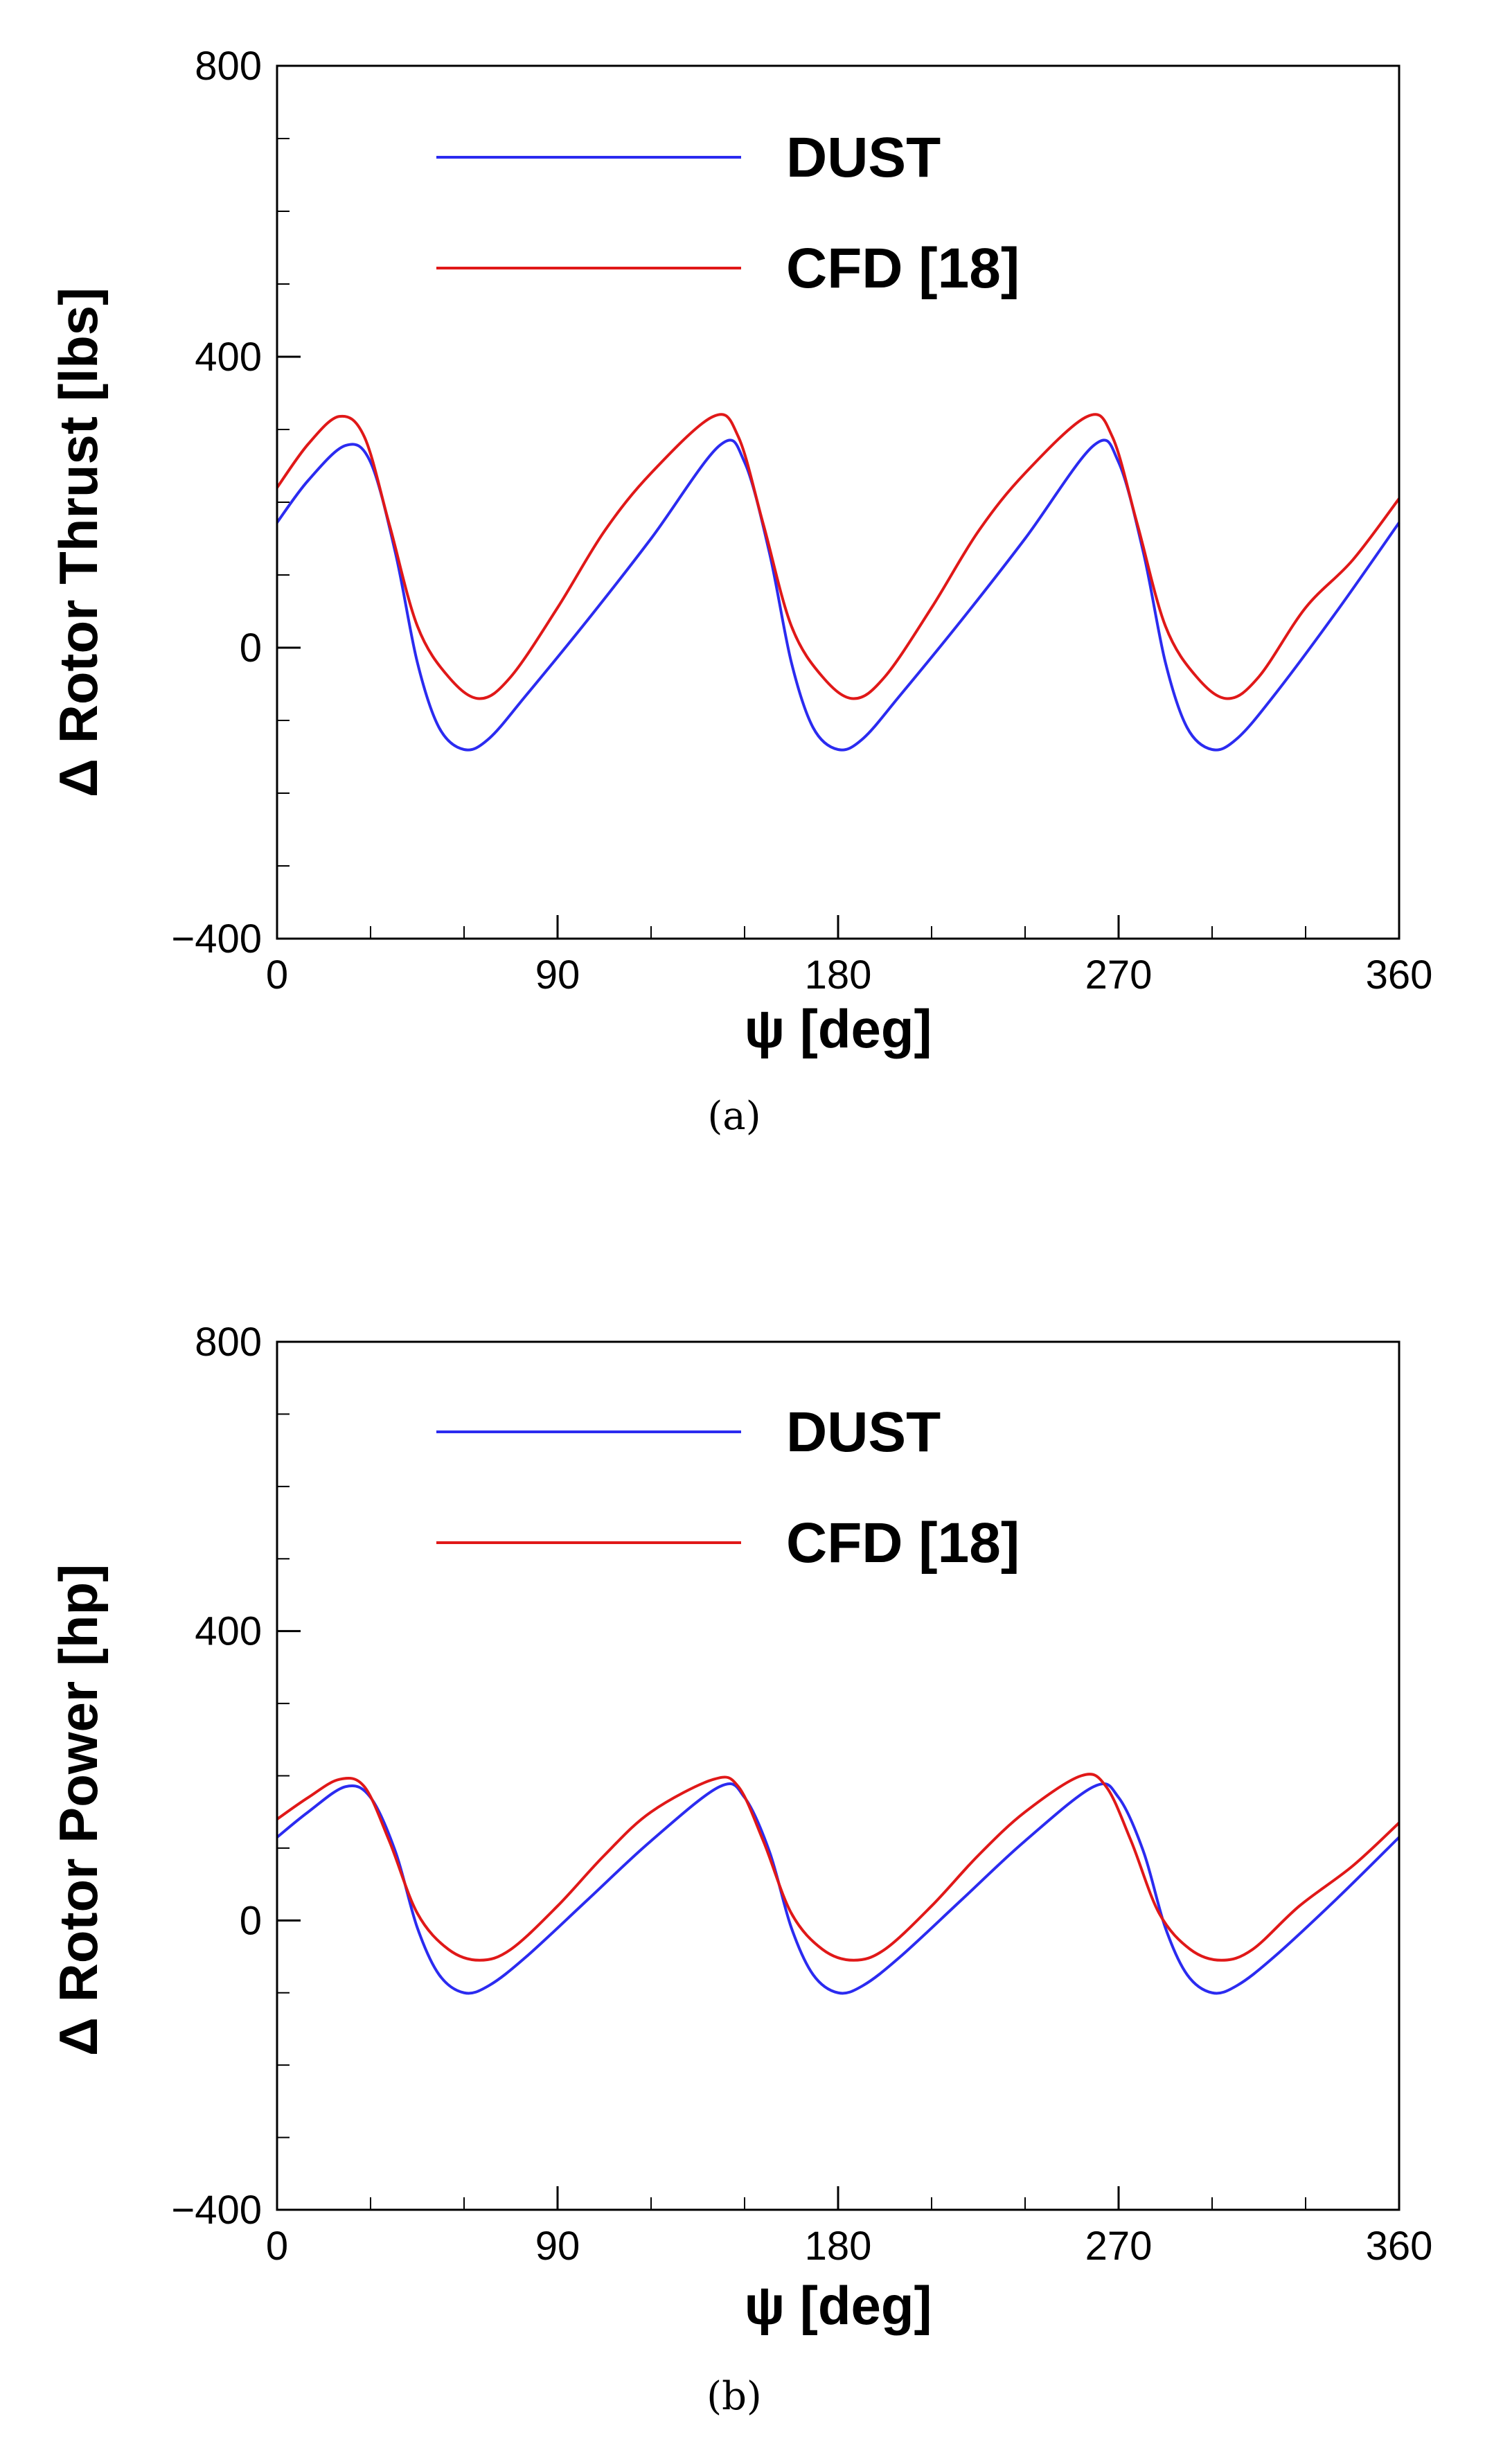  What do you see at coordinates (838, 2305) in the screenshot?
I see `panel-b-x-axis-label: ψ [deg]` at bounding box center [838, 2305].